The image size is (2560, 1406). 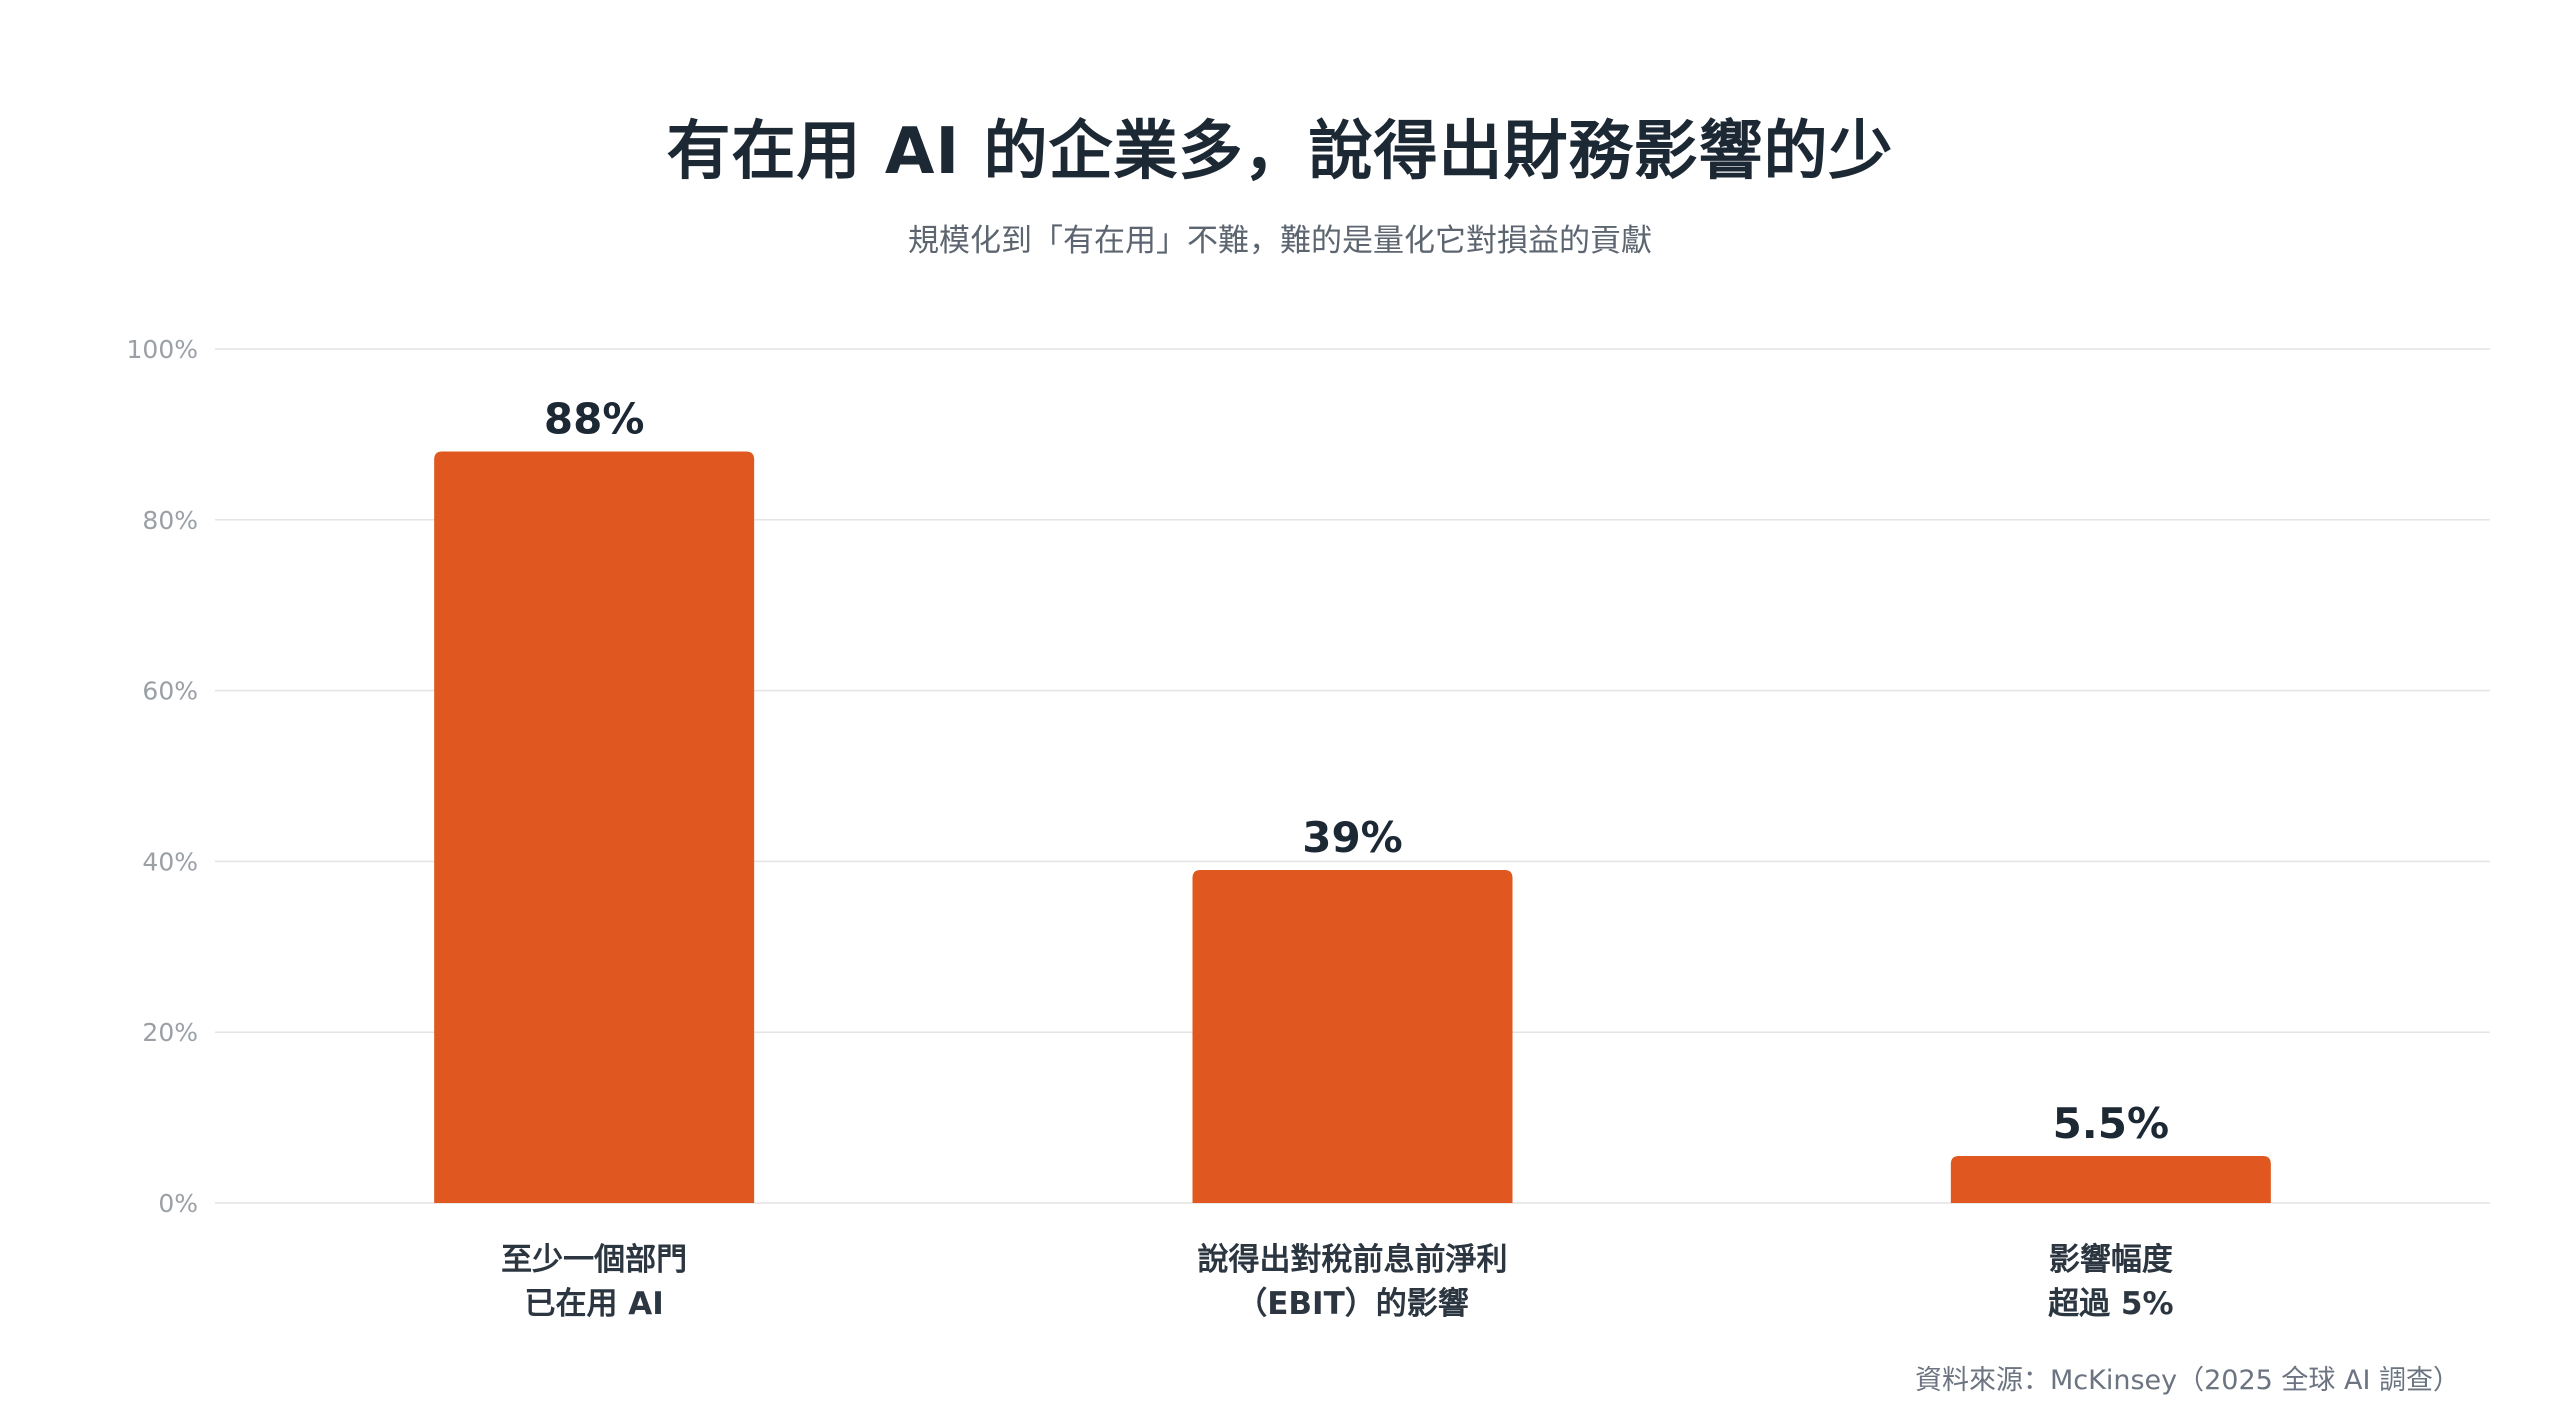 What do you see at coordinates (2111, 1260) in the screenshot?
I see `category-label: 影響幅度` at bounding box center [2111, 1260].